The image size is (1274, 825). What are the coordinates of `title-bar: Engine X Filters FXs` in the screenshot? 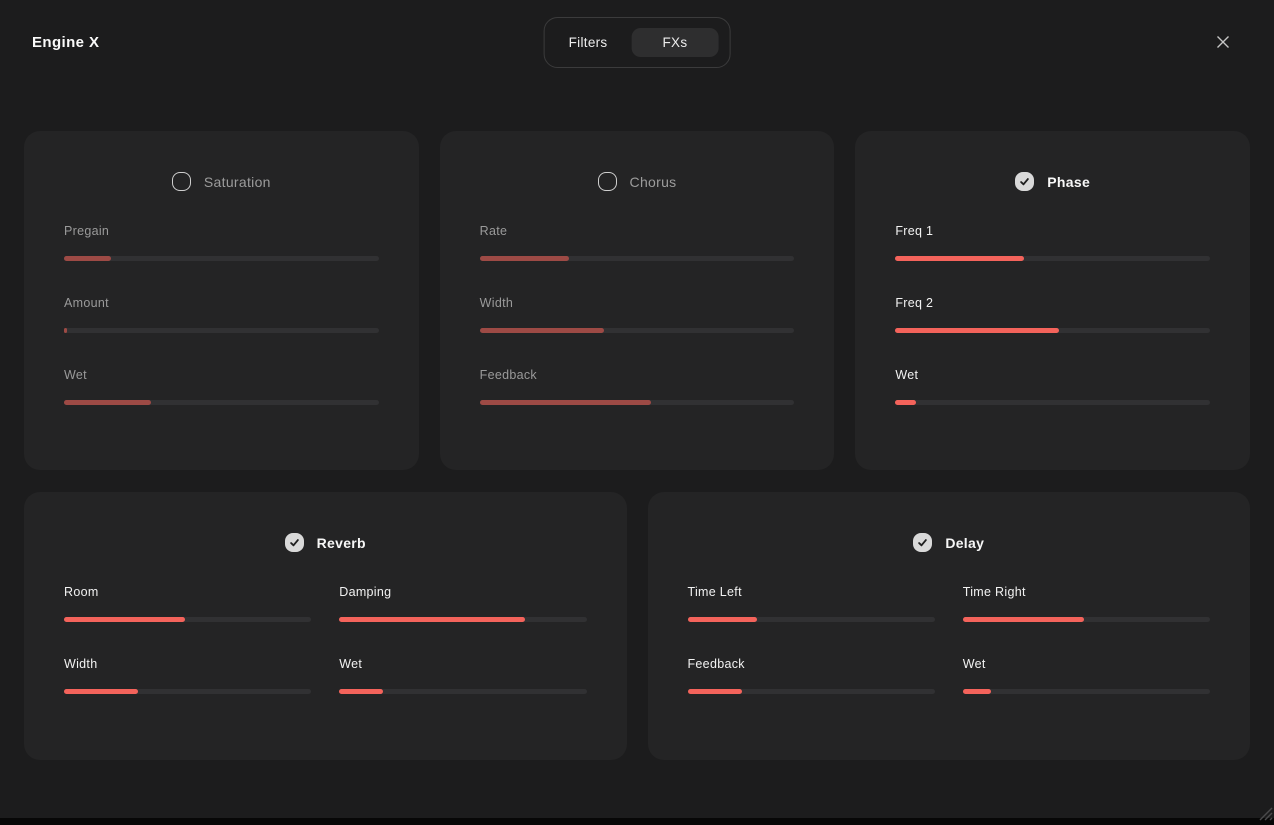 It's located at (637, 42).